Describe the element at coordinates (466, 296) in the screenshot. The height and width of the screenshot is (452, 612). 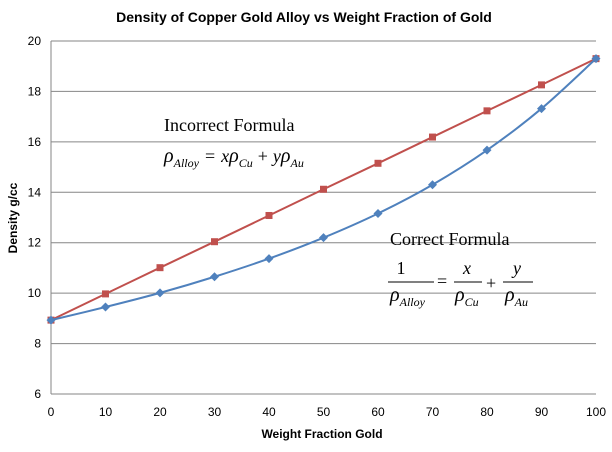
I see `formula-denominator-cu: ρCu` at that location.